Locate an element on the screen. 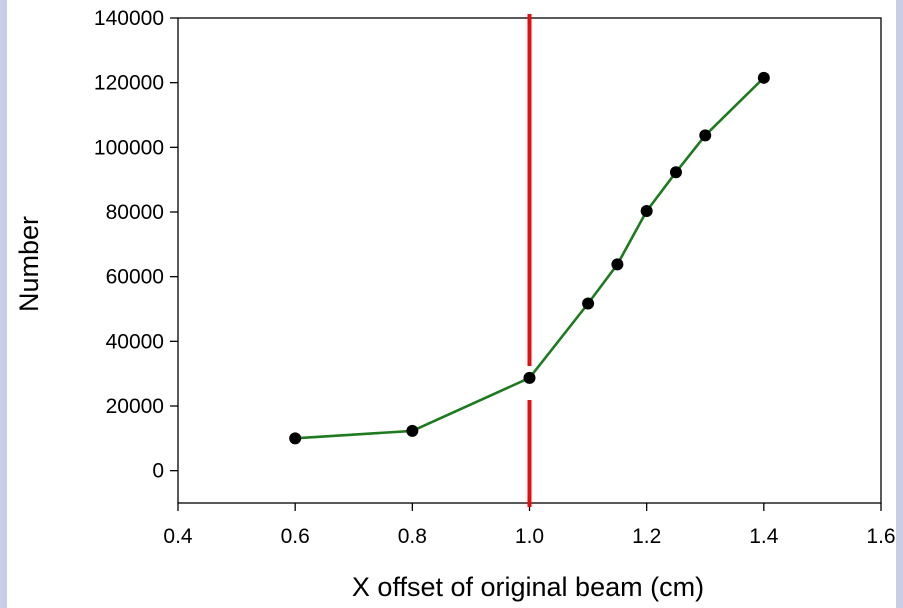 The height and width of the screenshot is (608, 903). y-tick-label: 40000 is located at coordinates (135, 341).